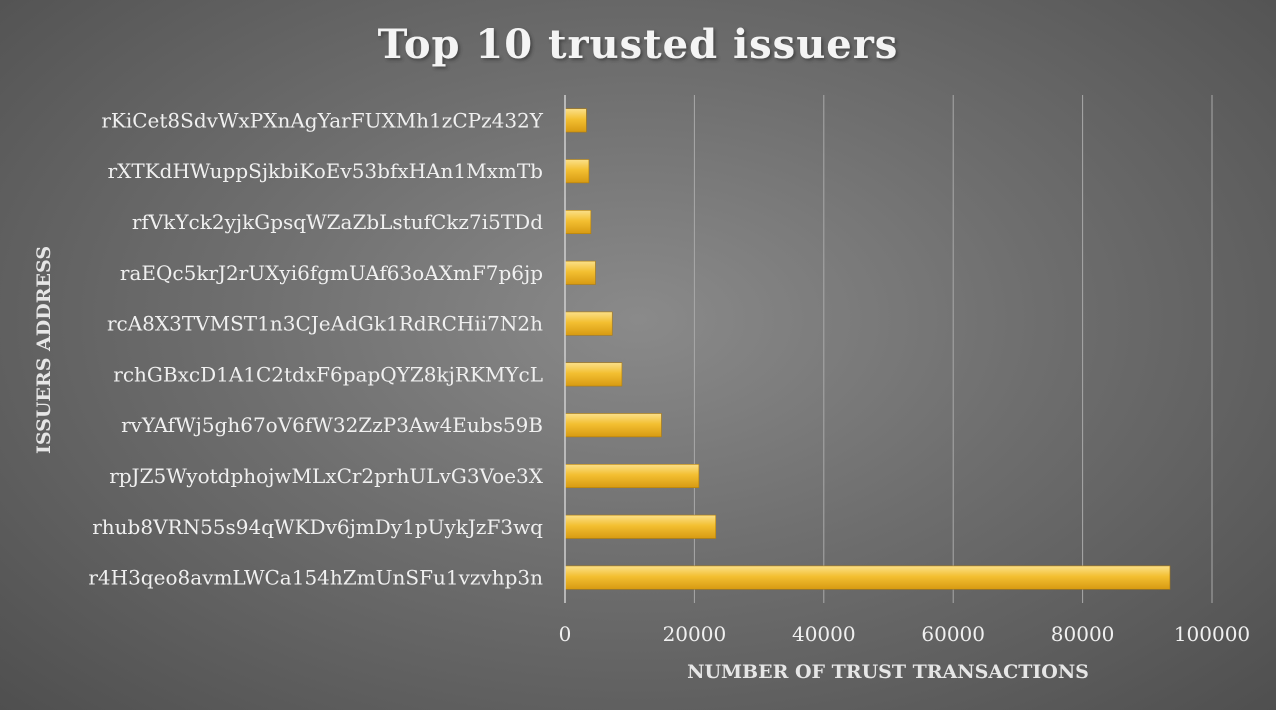 The height and width of the screenshot is (710, 1276). I want to click on category-label: rpJZ5WyotdphojwMLxCr2prhULvG3Voe3X, so click(326, 476).